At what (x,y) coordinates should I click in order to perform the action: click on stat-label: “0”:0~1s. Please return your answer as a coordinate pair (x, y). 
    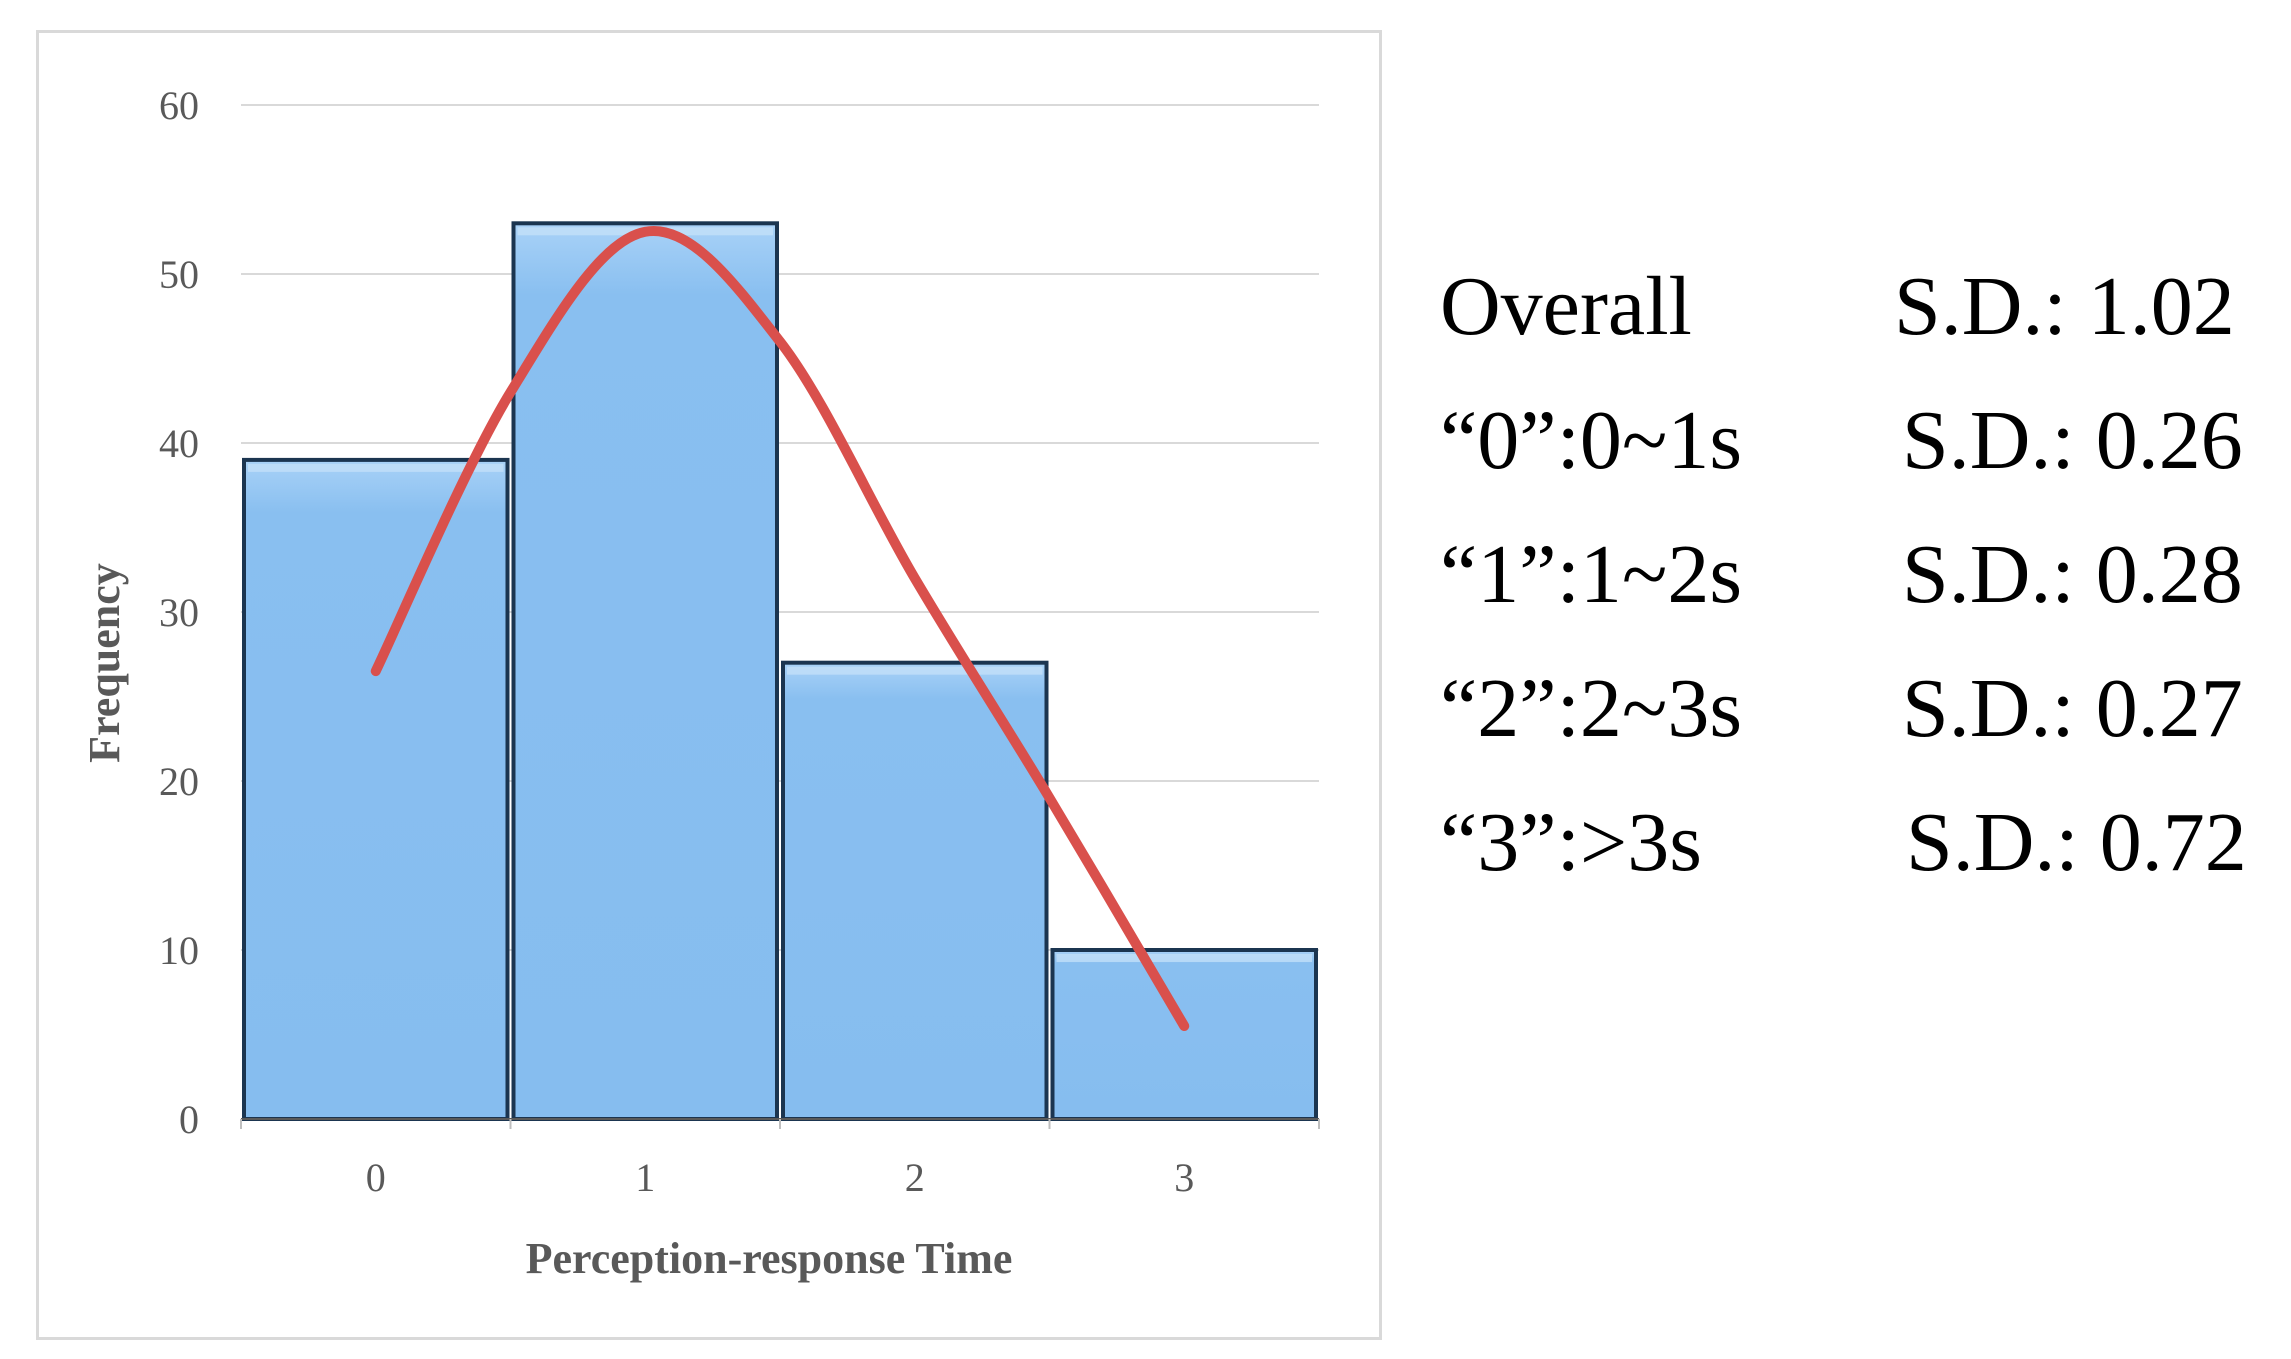
    Looking at the image, I should click on (1591, 440).